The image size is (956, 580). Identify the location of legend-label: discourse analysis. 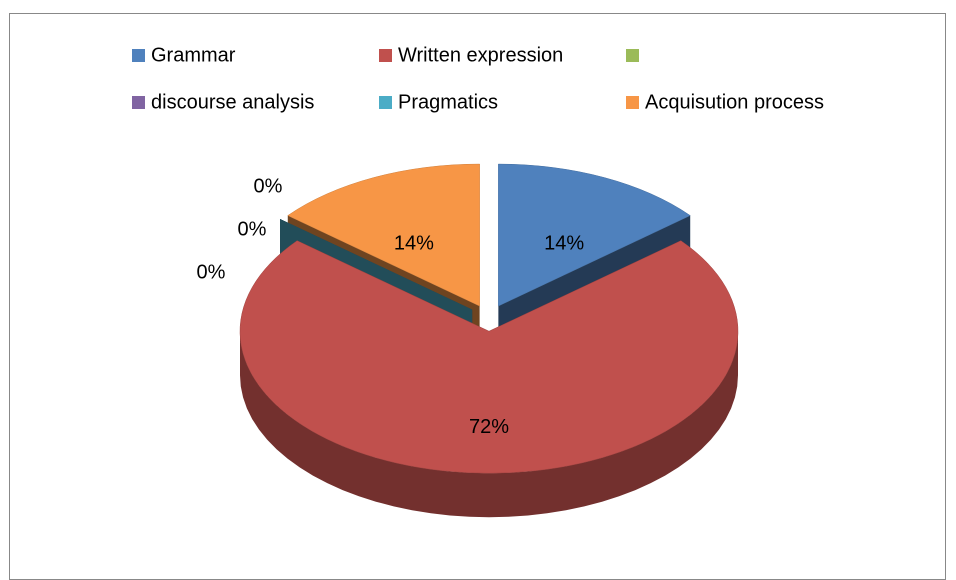
(232, 102).